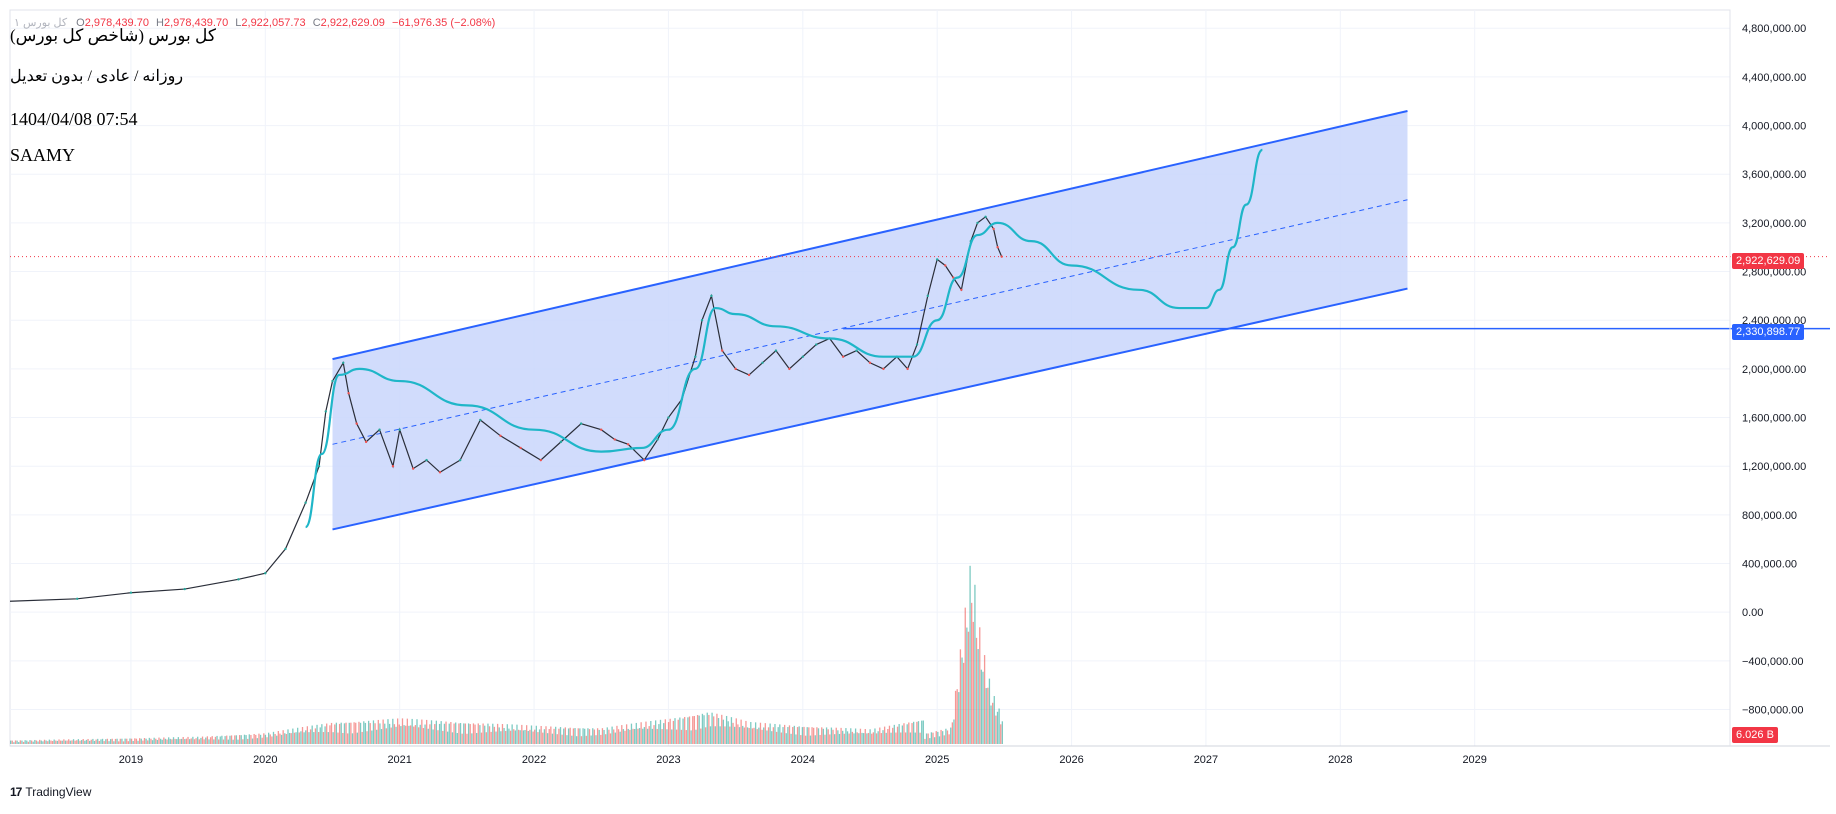 The image size is (1836, 814). What do you see at coordinates (43, 155) in the screenshot?
I see `chart-author: SAAMY` at bounding box center [43, 155].